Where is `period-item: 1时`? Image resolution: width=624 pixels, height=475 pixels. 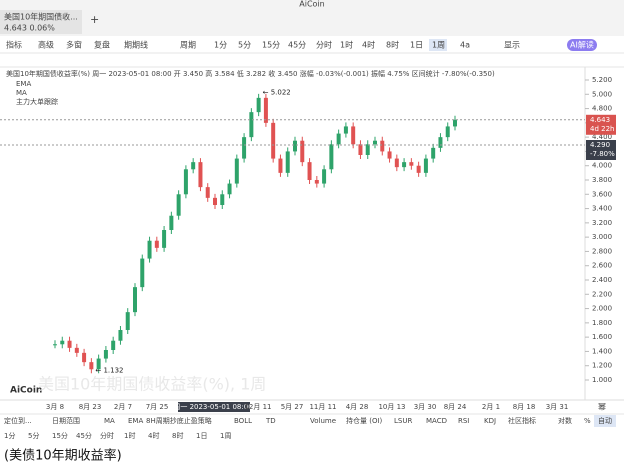 period-item: 1时 is located at coordinates (129, 435).